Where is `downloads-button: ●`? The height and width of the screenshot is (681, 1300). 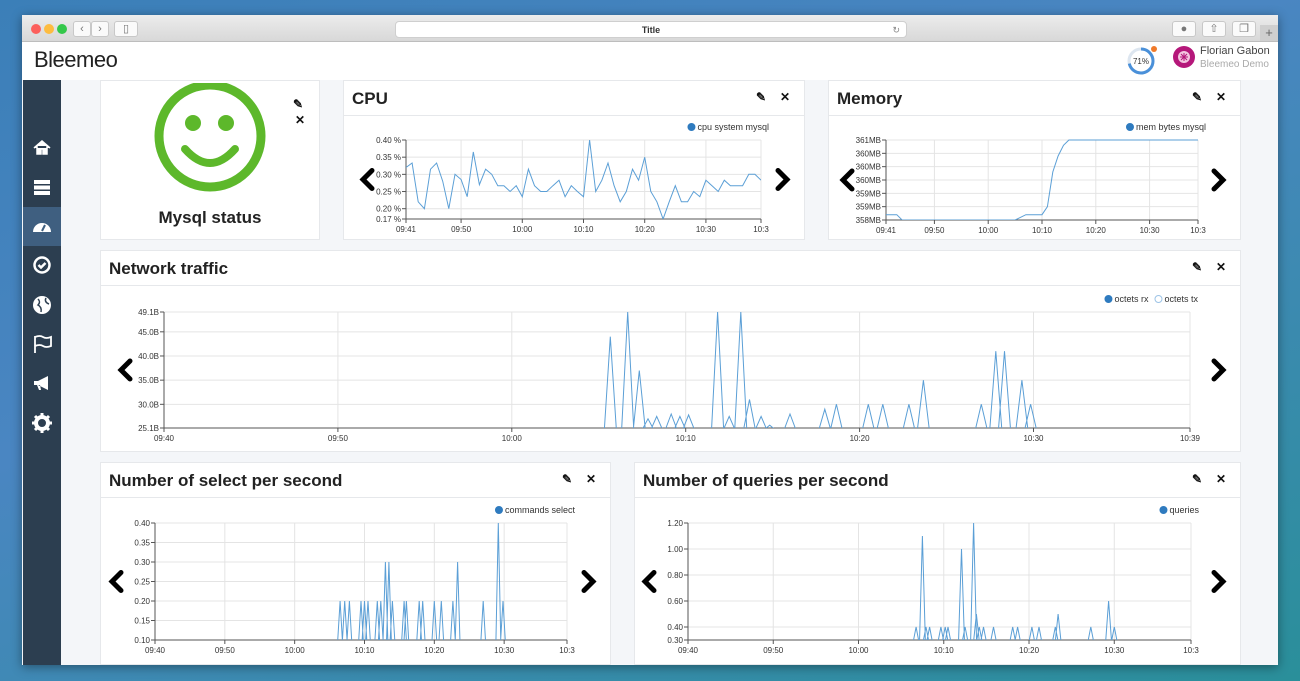
downloads-button: ● is located at coordinates (1184, 29).